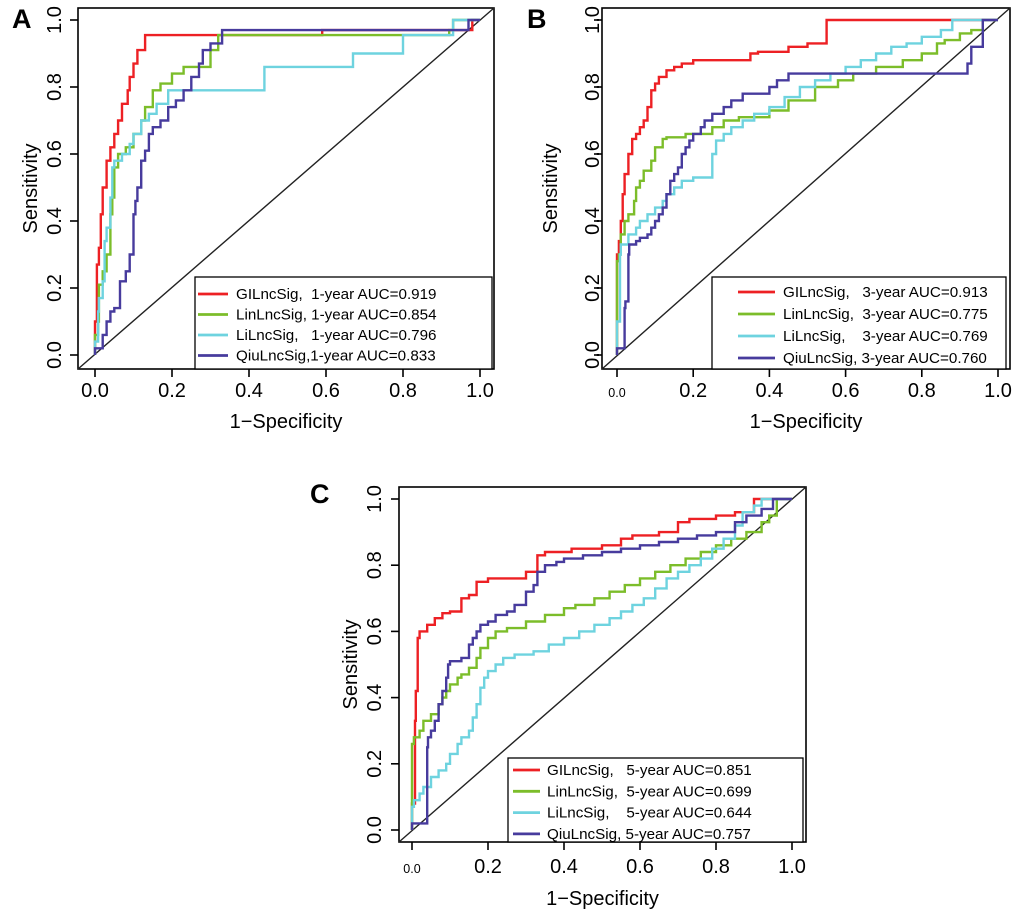 This screenshot has width=1020, height=918. I want to click on legend-entry-QiuLncSig: QiuLncSig, 5-year AUC=0.757, so click(649, 834).